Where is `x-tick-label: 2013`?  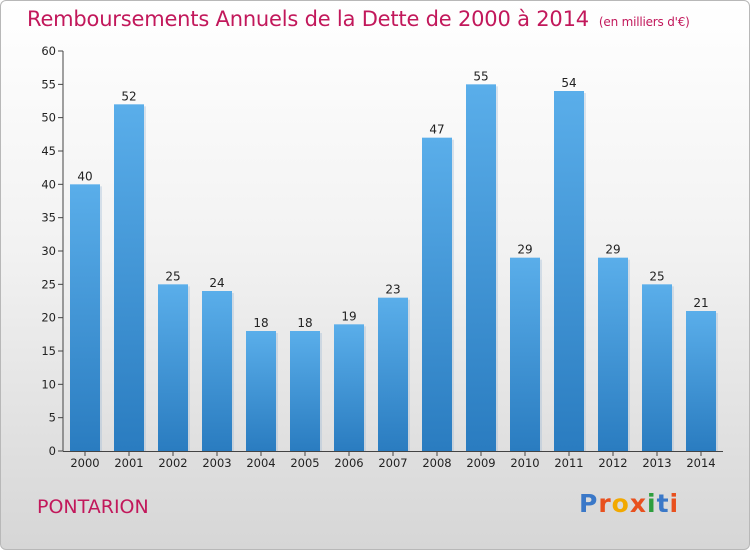
x-tick-label: 2013 is located at coordinates (656, 463).